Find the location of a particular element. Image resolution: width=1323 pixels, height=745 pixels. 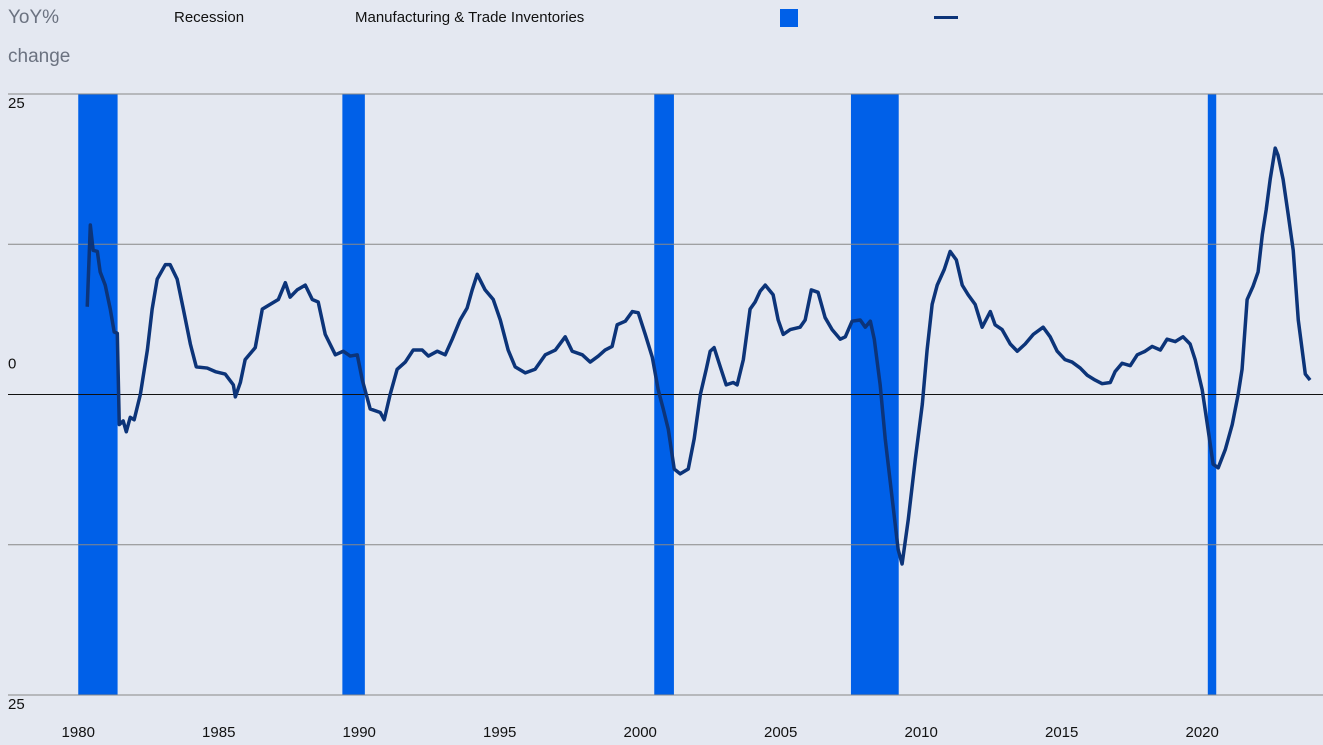

x-tick-label: 2015 is located at coordinates (1061, 732).